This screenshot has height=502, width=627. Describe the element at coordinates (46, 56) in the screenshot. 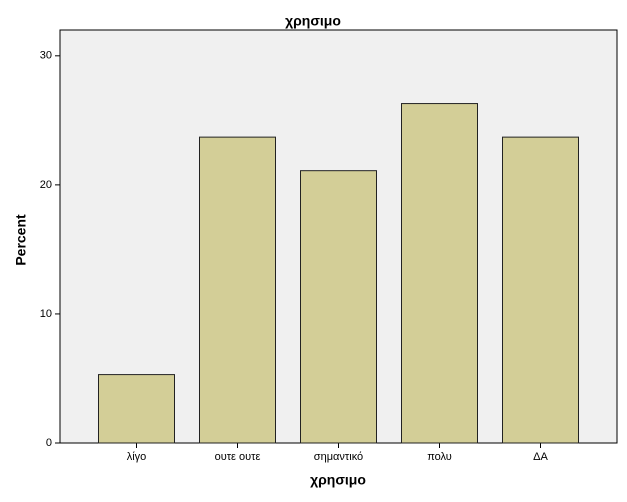

I see `y-tick-label: 30` at that location.